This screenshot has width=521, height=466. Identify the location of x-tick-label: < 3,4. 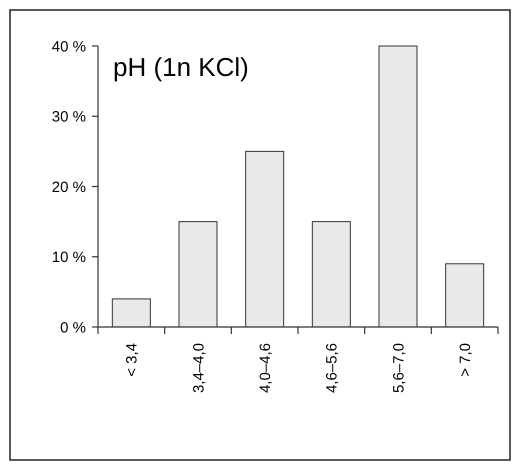
(132, 360).